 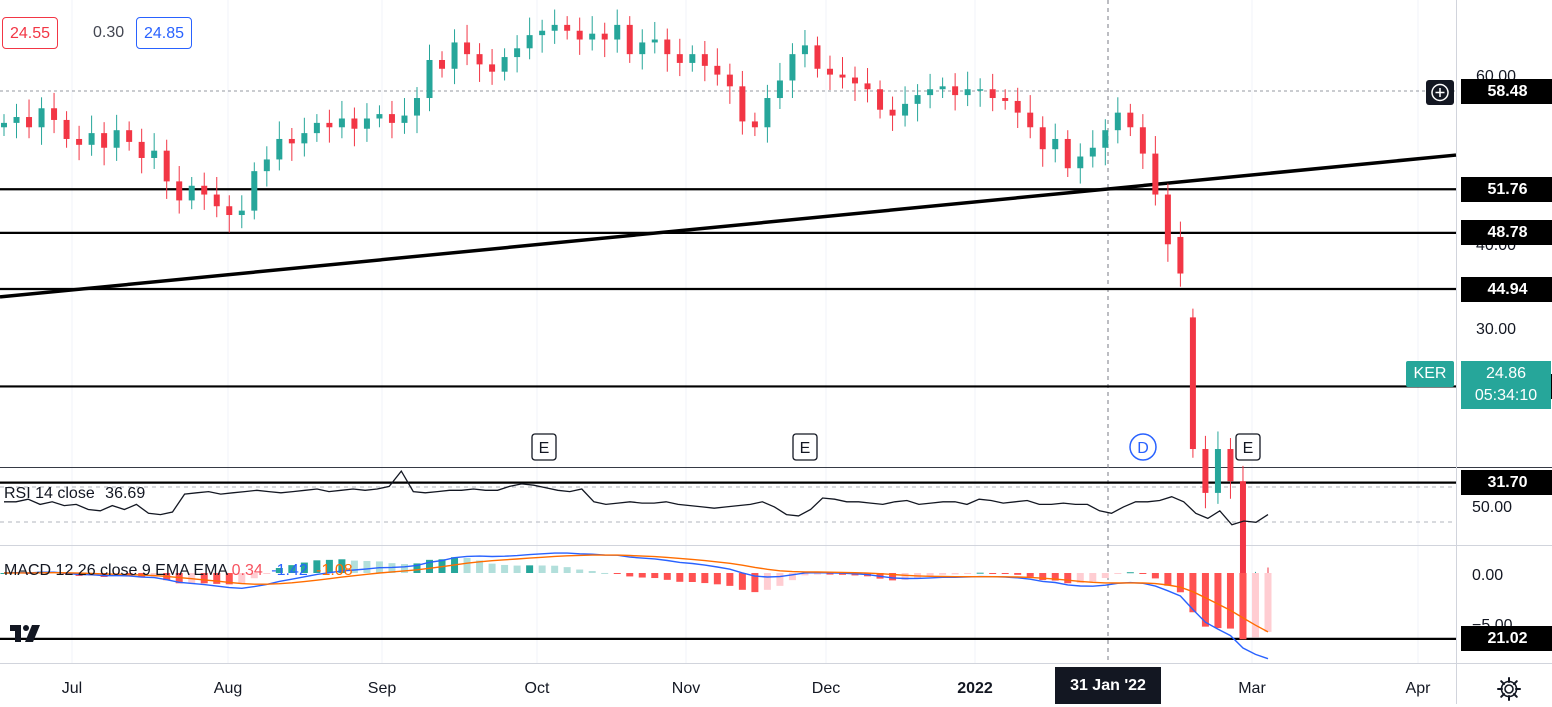 What do you see at coordinates (74, 494) in the screenshot?
I see `rsi-legend: RSI 14 close 36.69` at bounding box center [74, 494].